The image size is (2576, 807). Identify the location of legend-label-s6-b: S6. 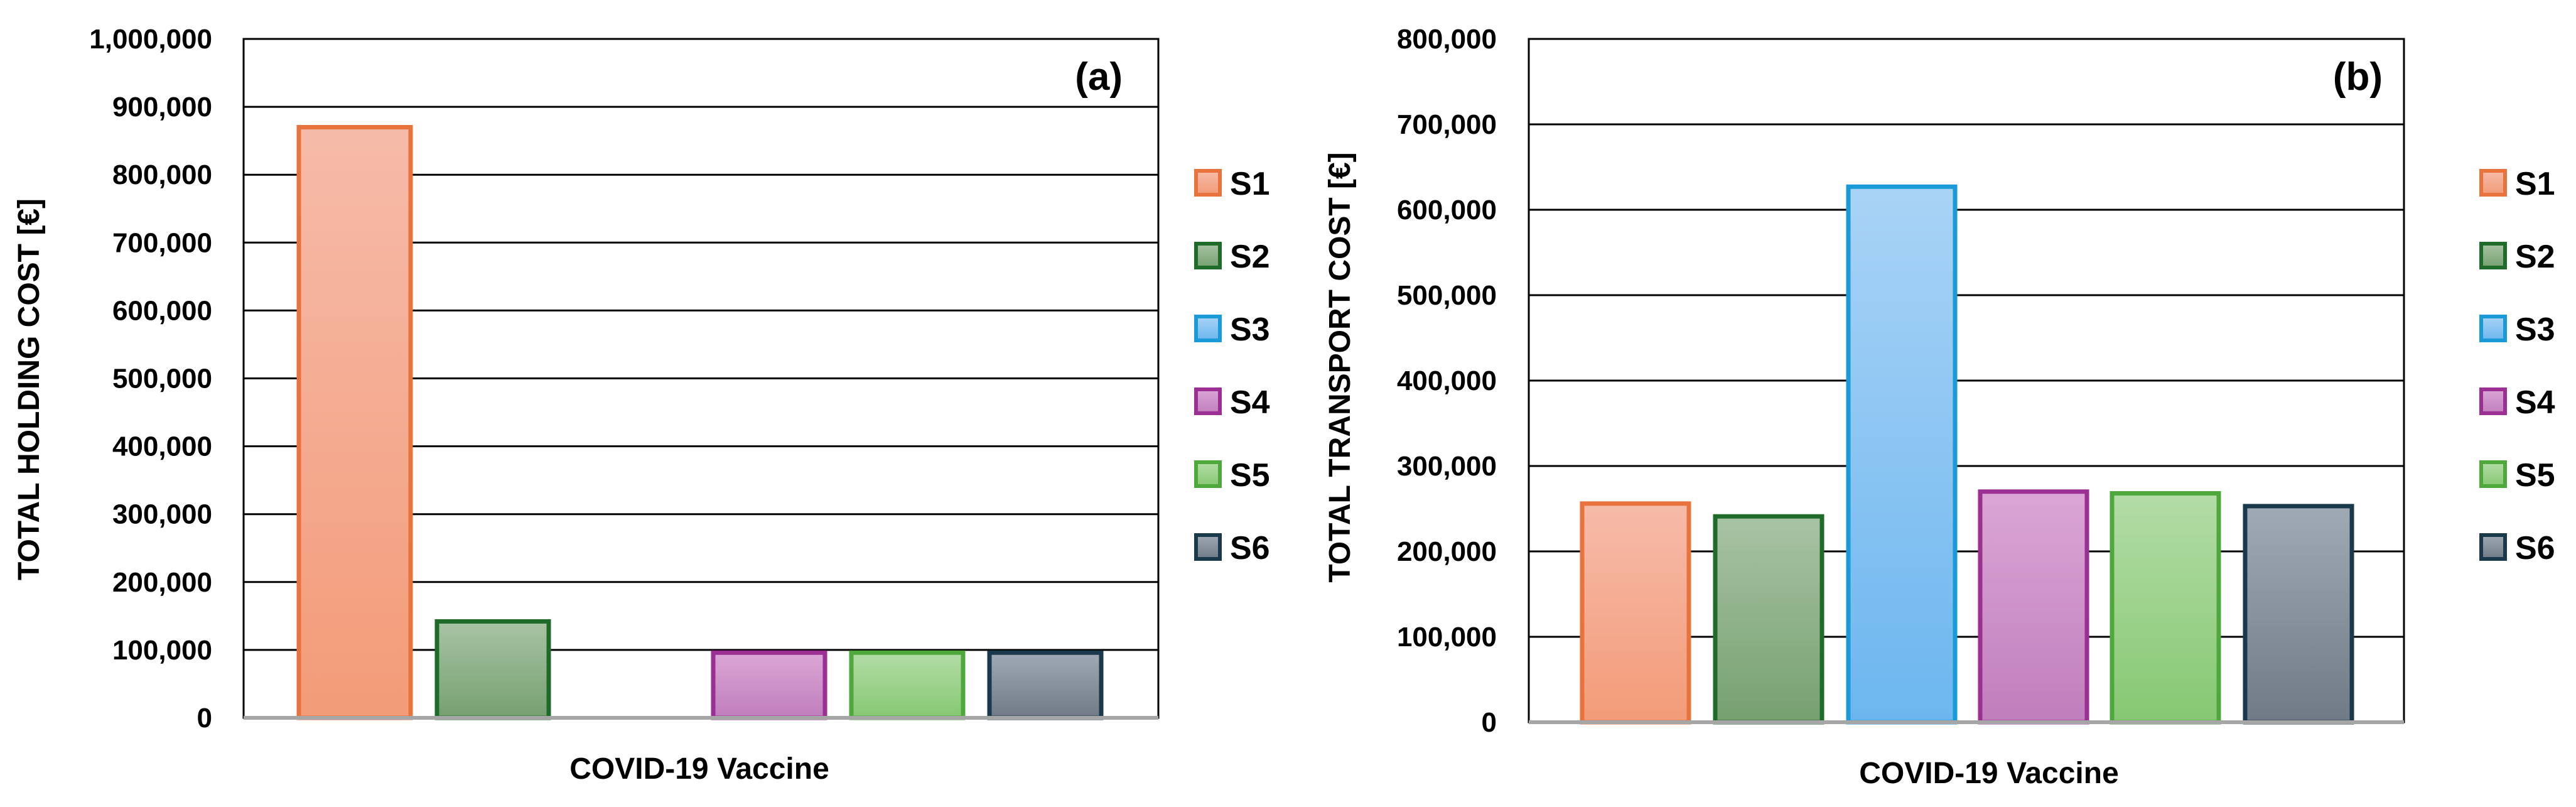
(2535, 548).